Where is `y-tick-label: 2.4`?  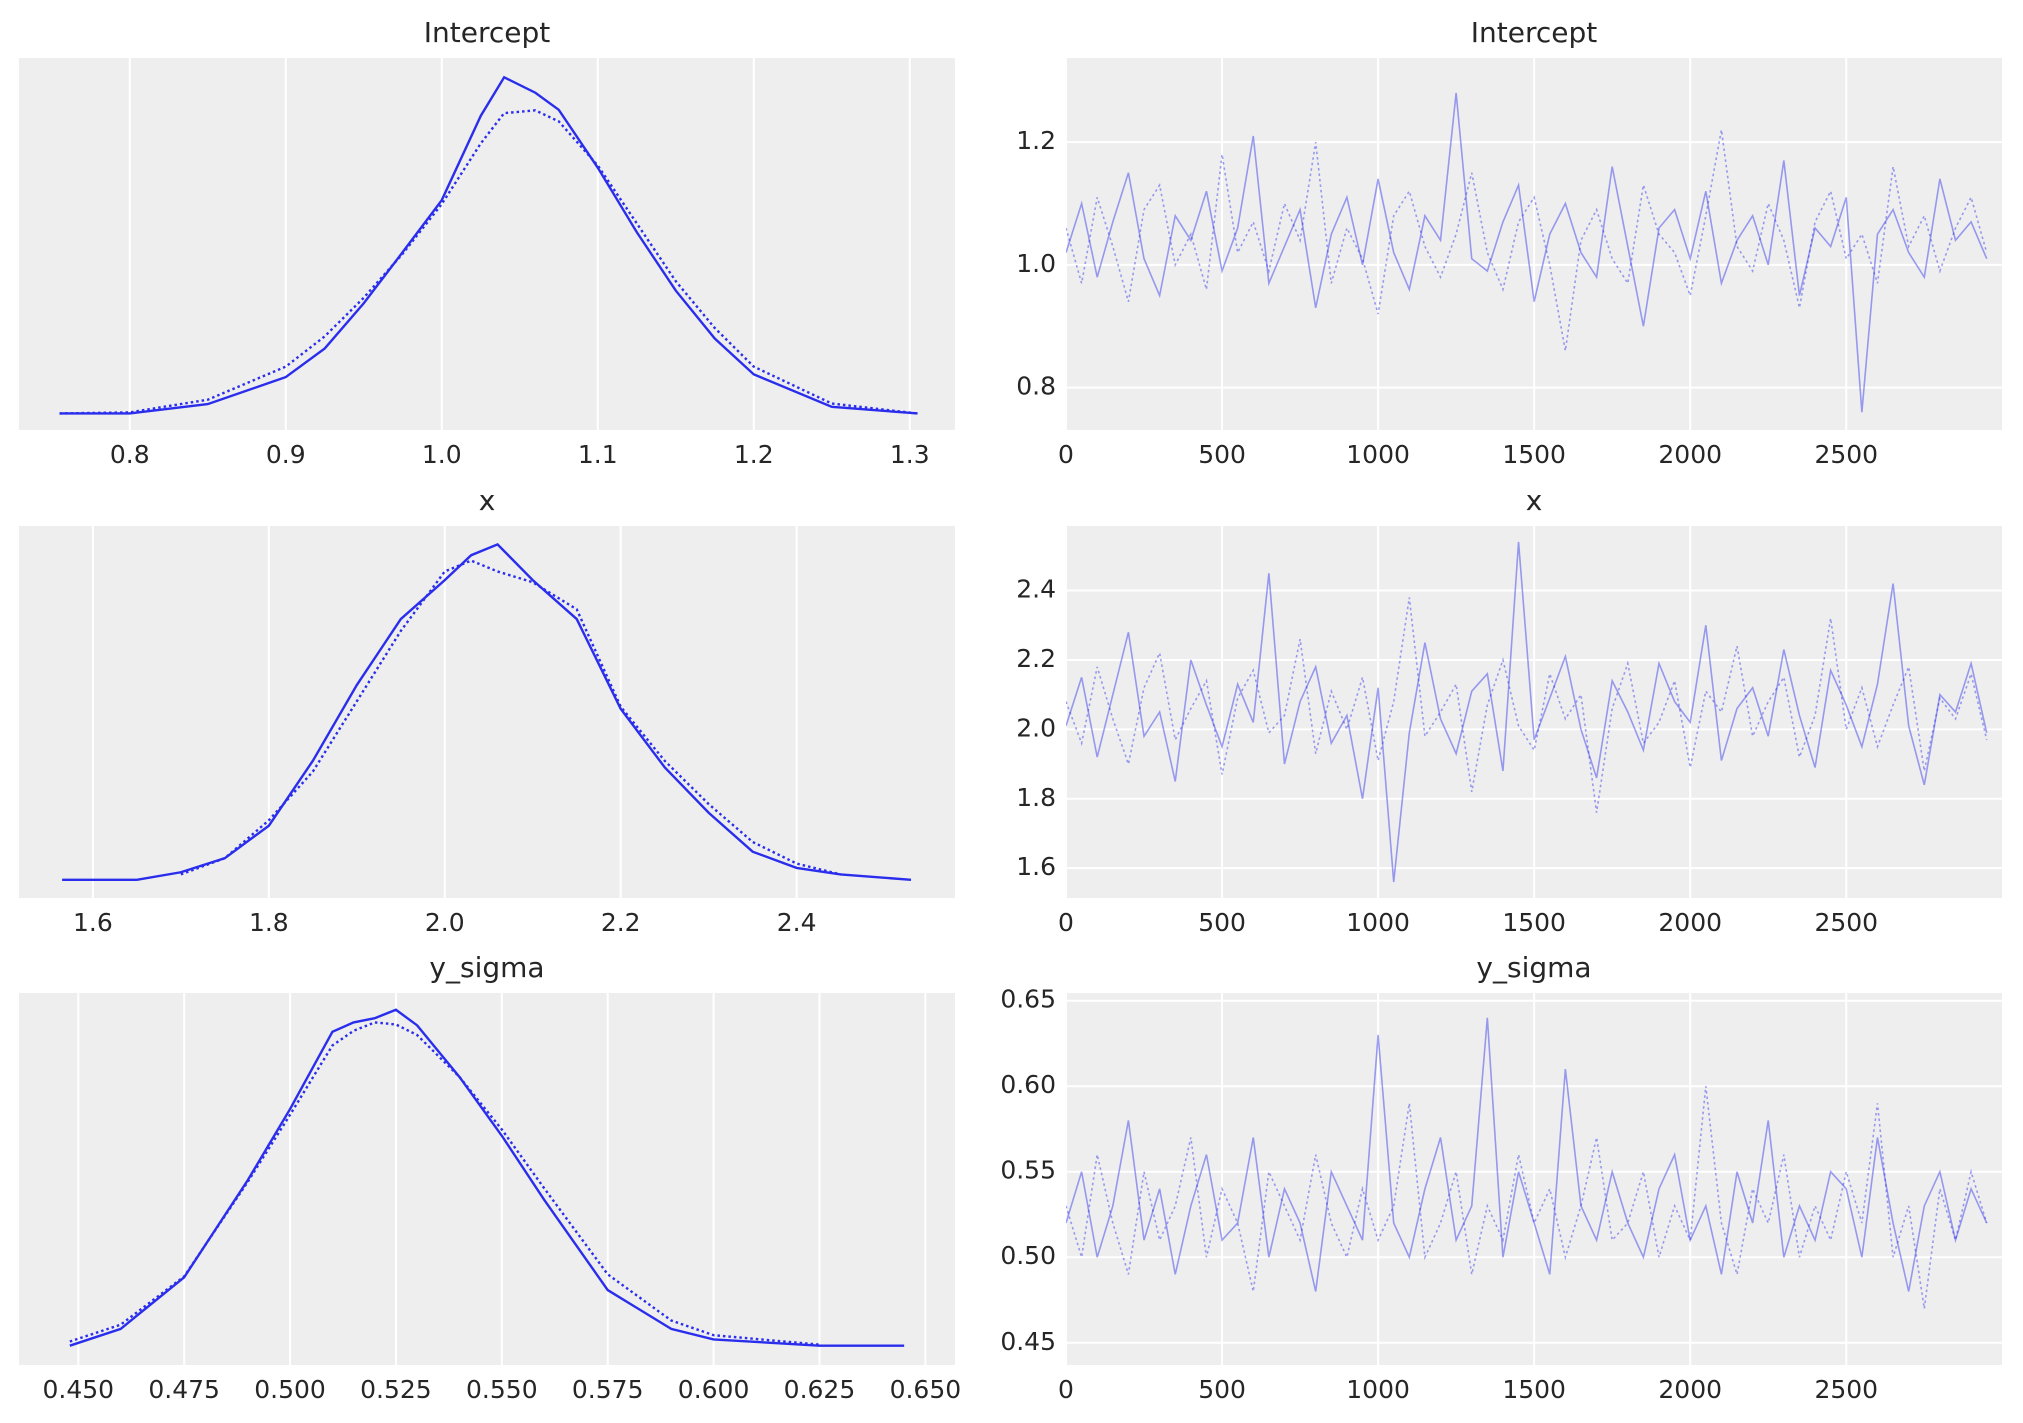 y-tick-label: 2.4 is located at coordinates (1036, 589).